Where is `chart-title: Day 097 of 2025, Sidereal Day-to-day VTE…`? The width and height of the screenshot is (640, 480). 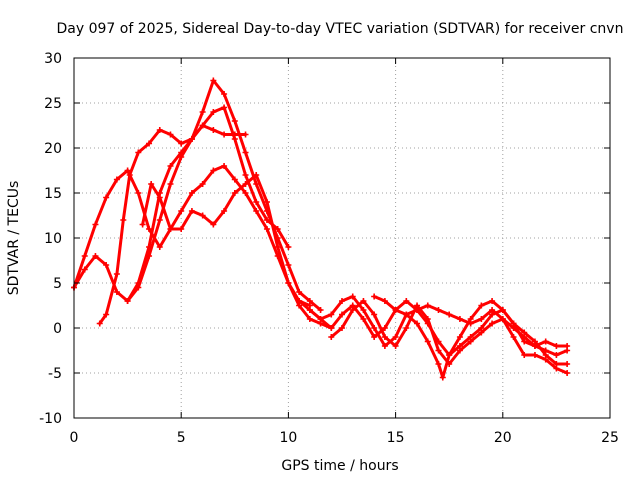 chart-title: Day 097 of 2025, Sidereal Day-to-day VTE… is located at coordinates (340, 29).